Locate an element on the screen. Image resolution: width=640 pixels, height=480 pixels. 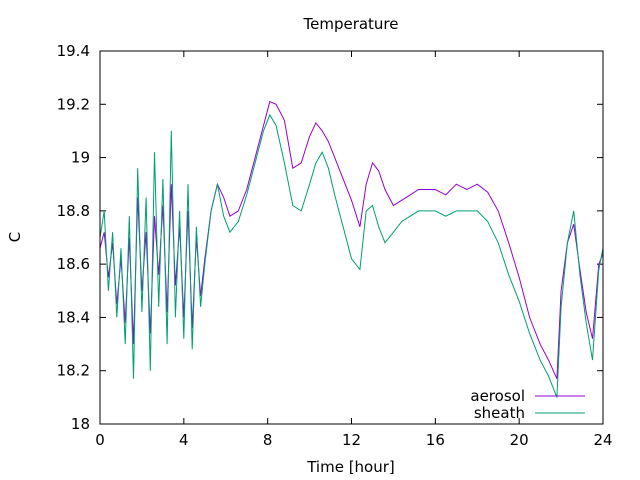
legend-label-aerosol: aerosol is located at coordinates (497, 396).